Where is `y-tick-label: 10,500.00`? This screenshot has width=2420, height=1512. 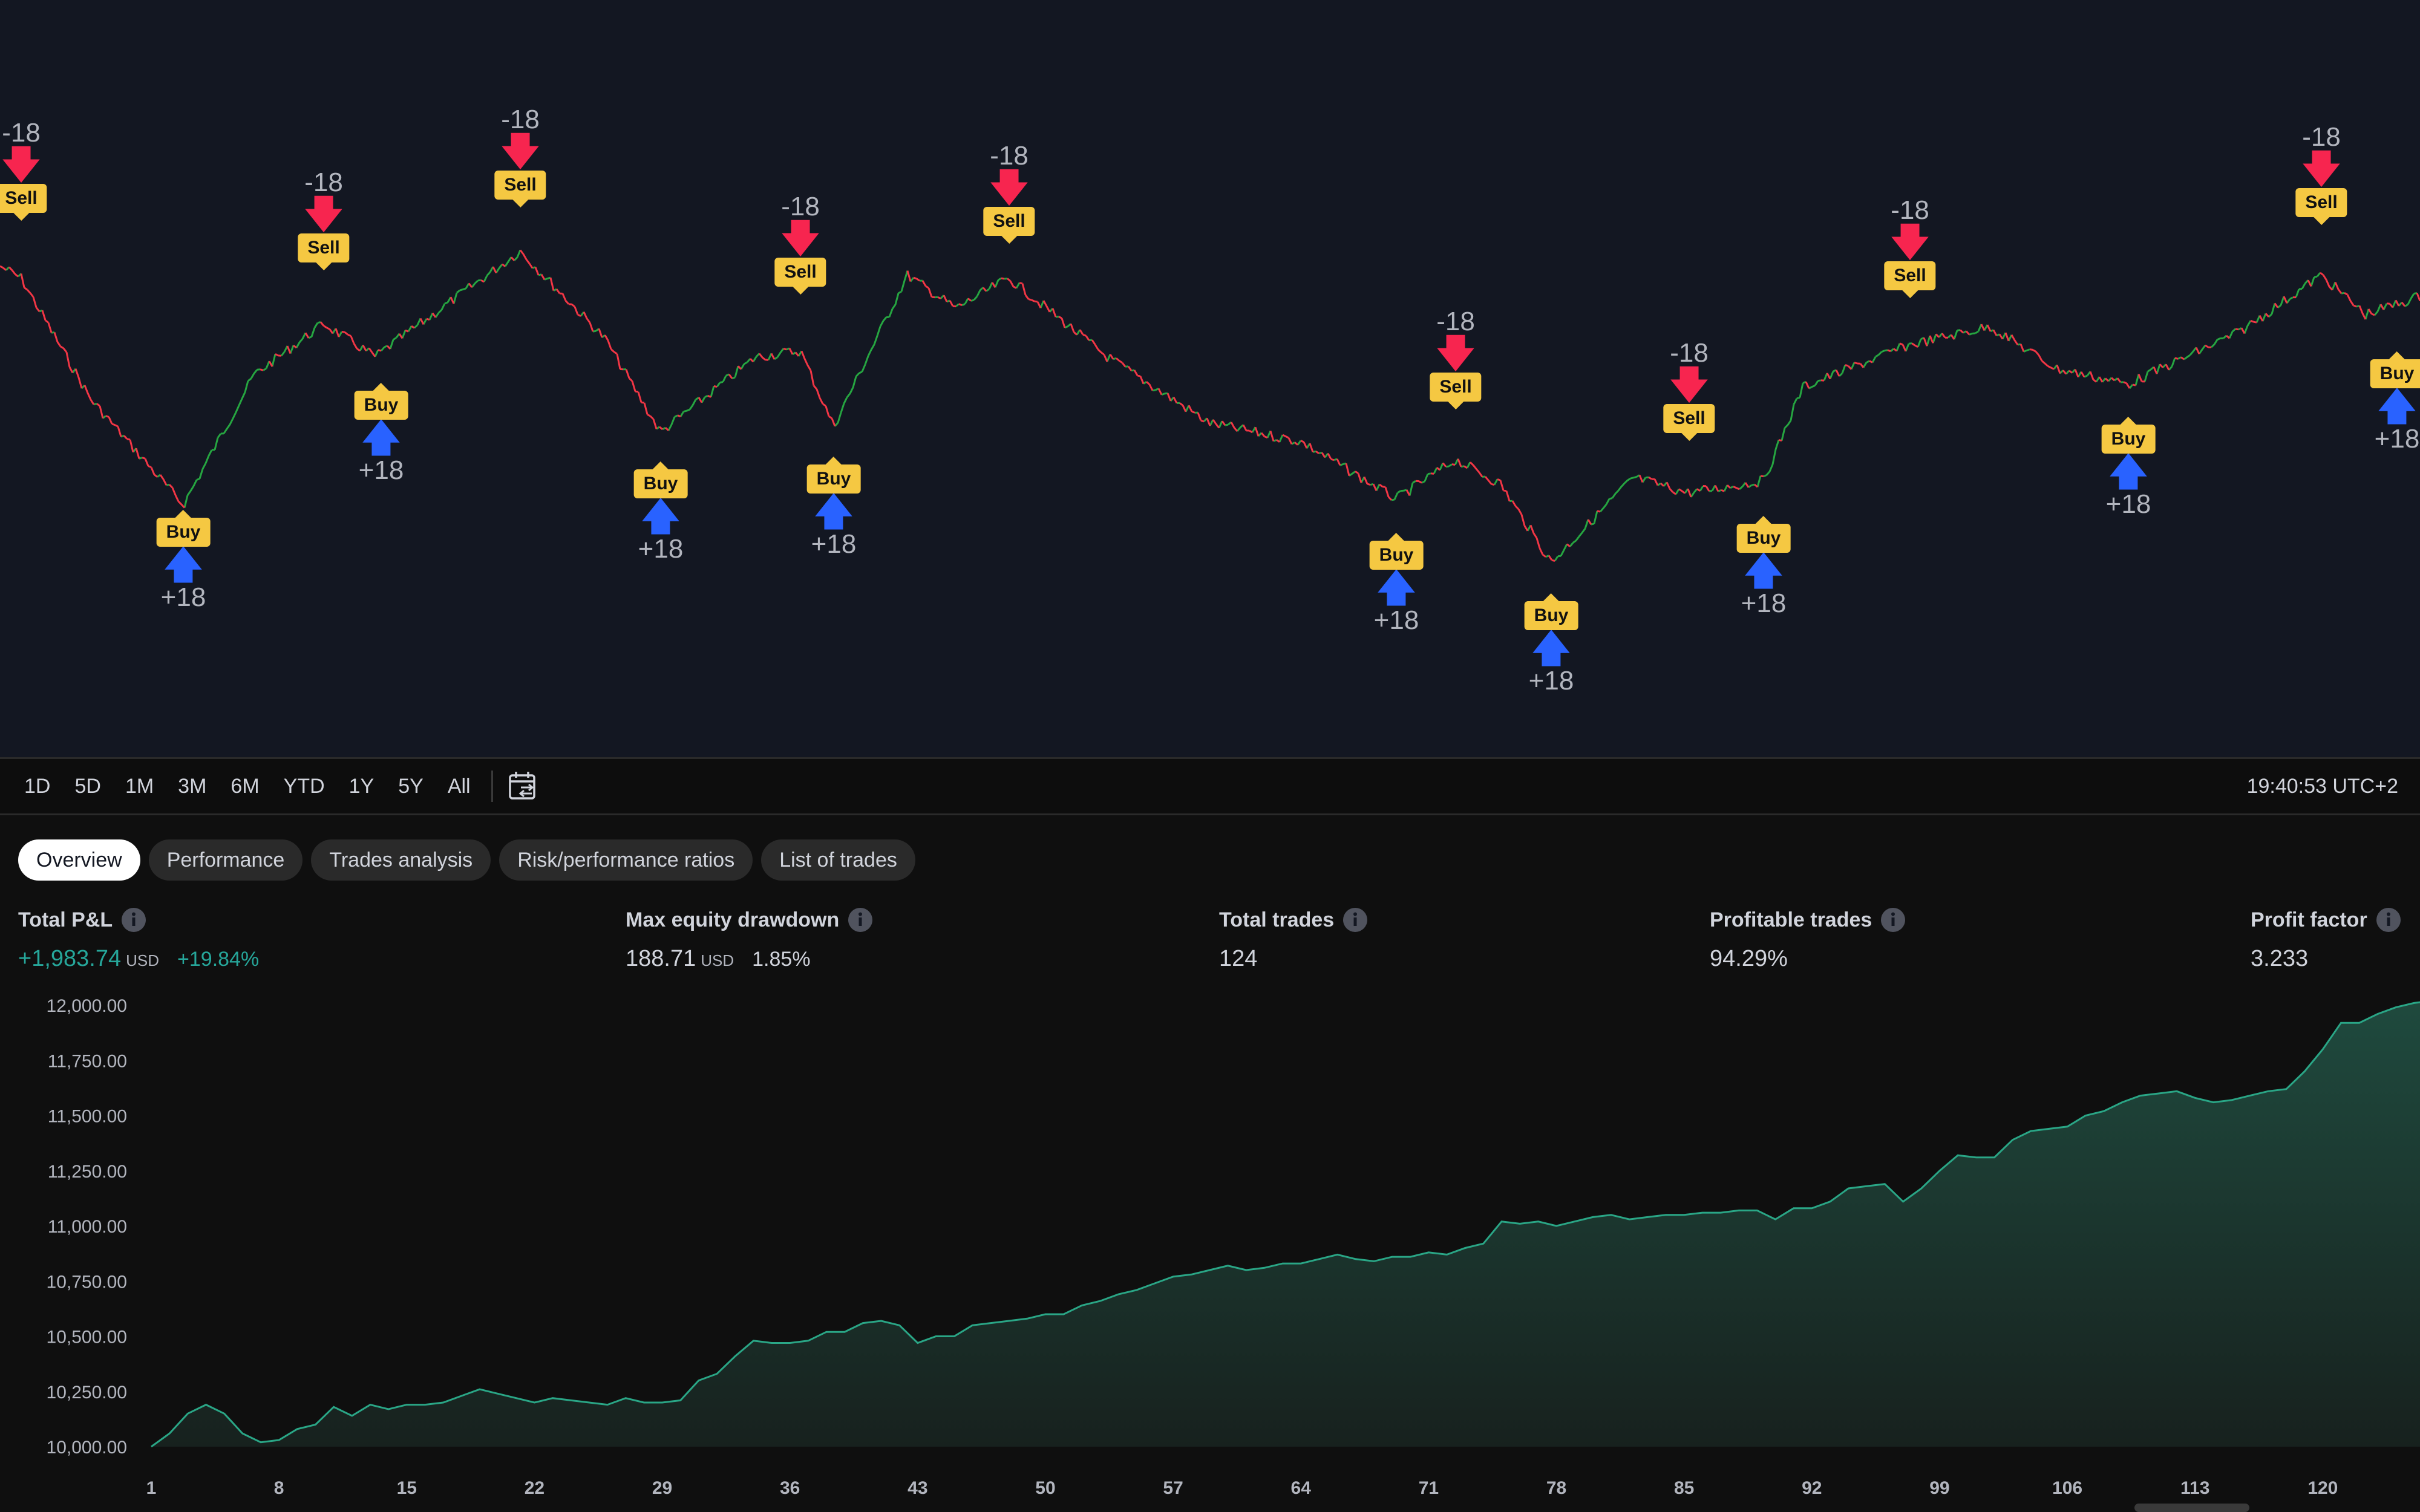
y-tick-label: 10,500.00 is located at coordinates (87, 1337).